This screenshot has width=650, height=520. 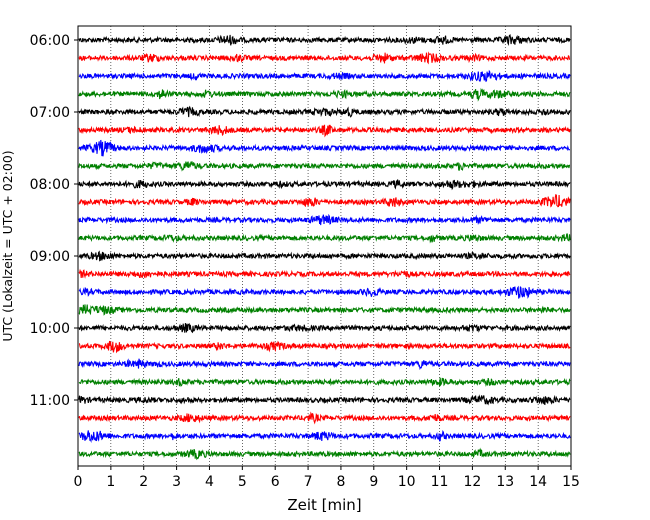 I want to click on x-tick-label: 13, so click(x=505, y=482).